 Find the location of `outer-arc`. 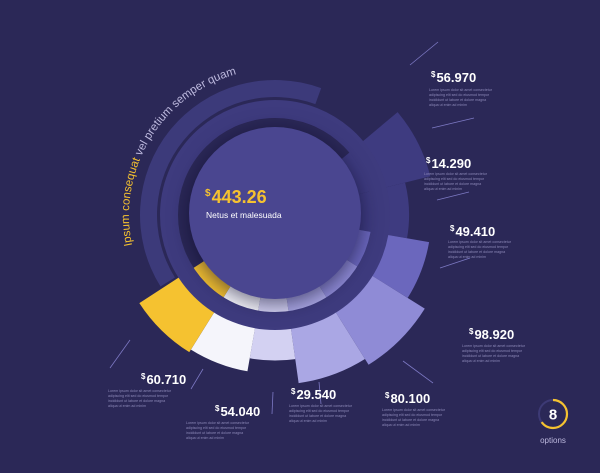

outer-arc is located at coordinates (231, 183).